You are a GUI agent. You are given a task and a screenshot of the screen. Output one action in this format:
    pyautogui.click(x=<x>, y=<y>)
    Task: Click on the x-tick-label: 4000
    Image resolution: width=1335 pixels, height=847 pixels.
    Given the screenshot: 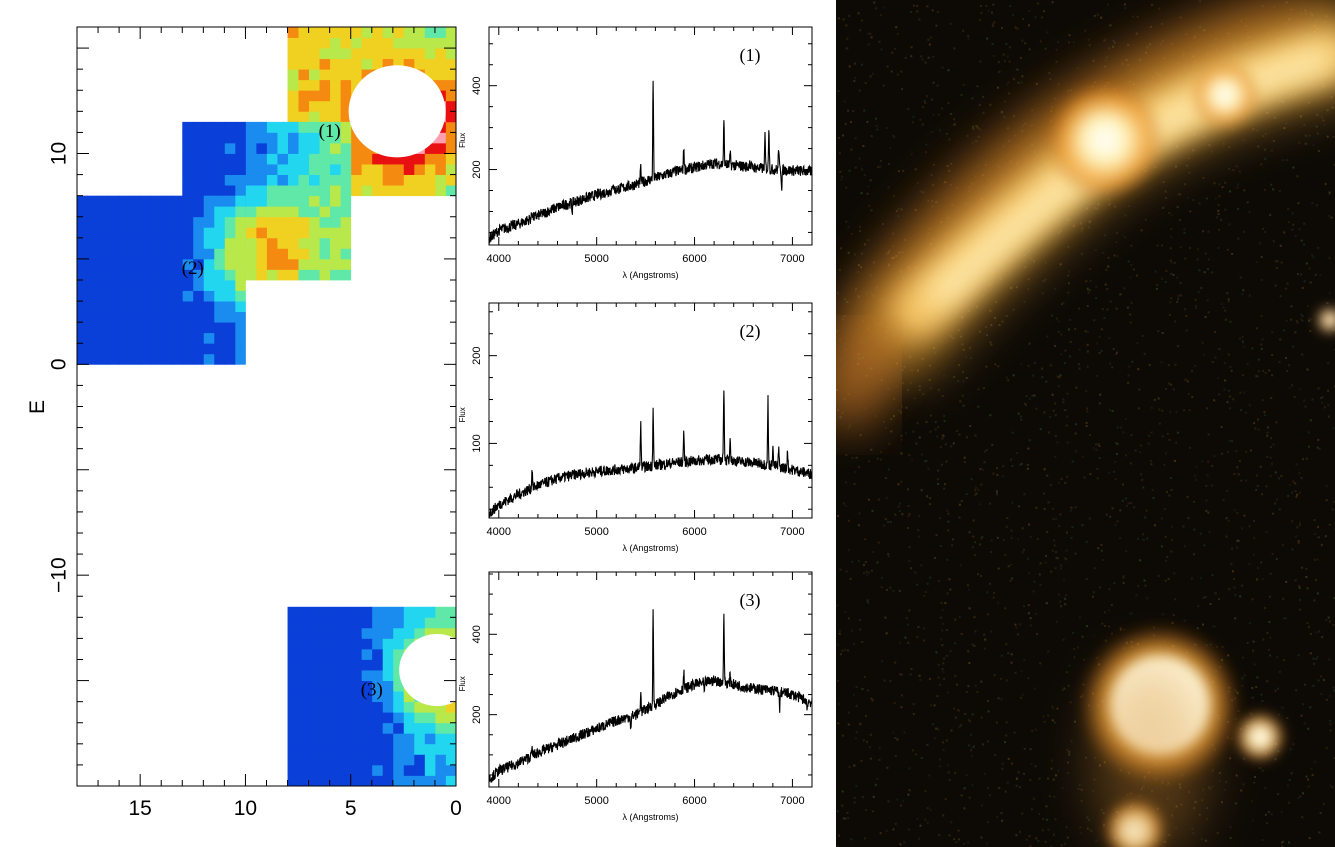 What is the action you would take?
    pyautogui.click(x=499, y=259)
    